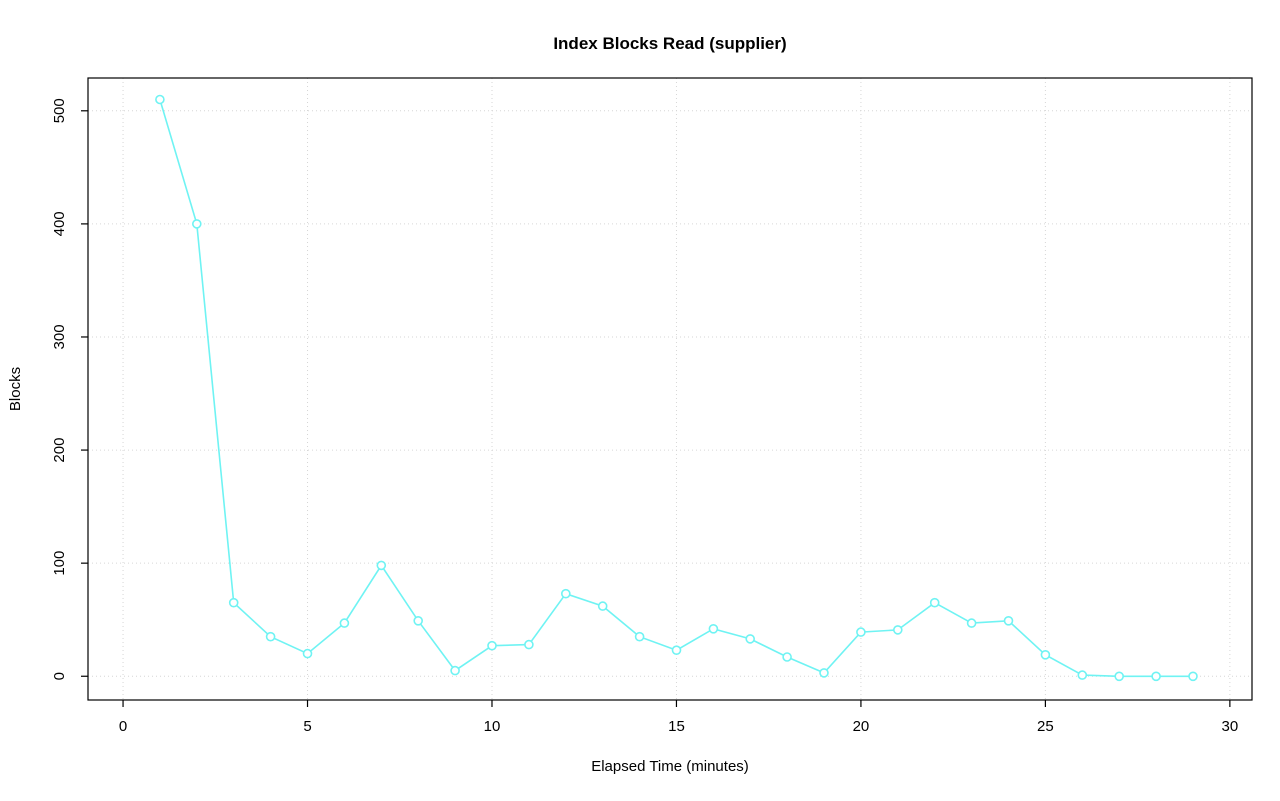  Describe the element at coordinates (676, 726) in the screenshot. I see `x-tick-label: 15` at that location.